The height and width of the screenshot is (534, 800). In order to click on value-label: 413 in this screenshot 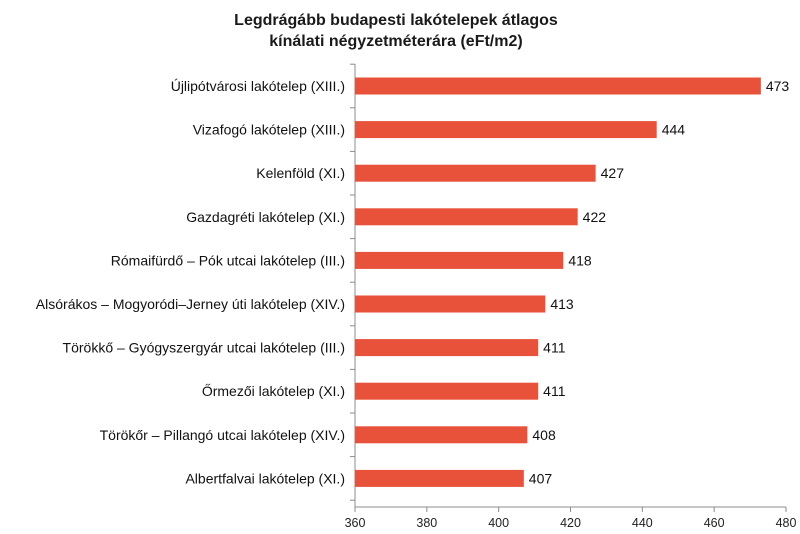, I will do `click(562, 304)`.